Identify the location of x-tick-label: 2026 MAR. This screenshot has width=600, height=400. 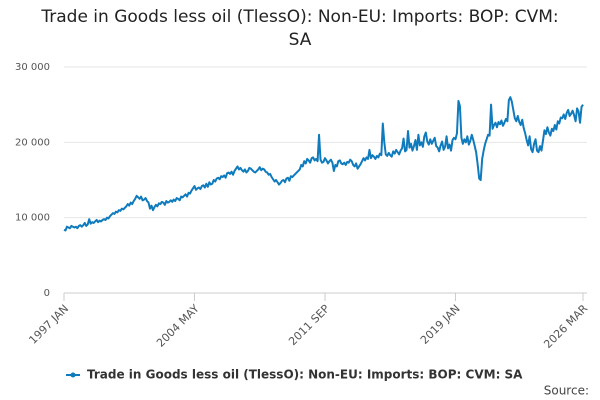
(565, 326).